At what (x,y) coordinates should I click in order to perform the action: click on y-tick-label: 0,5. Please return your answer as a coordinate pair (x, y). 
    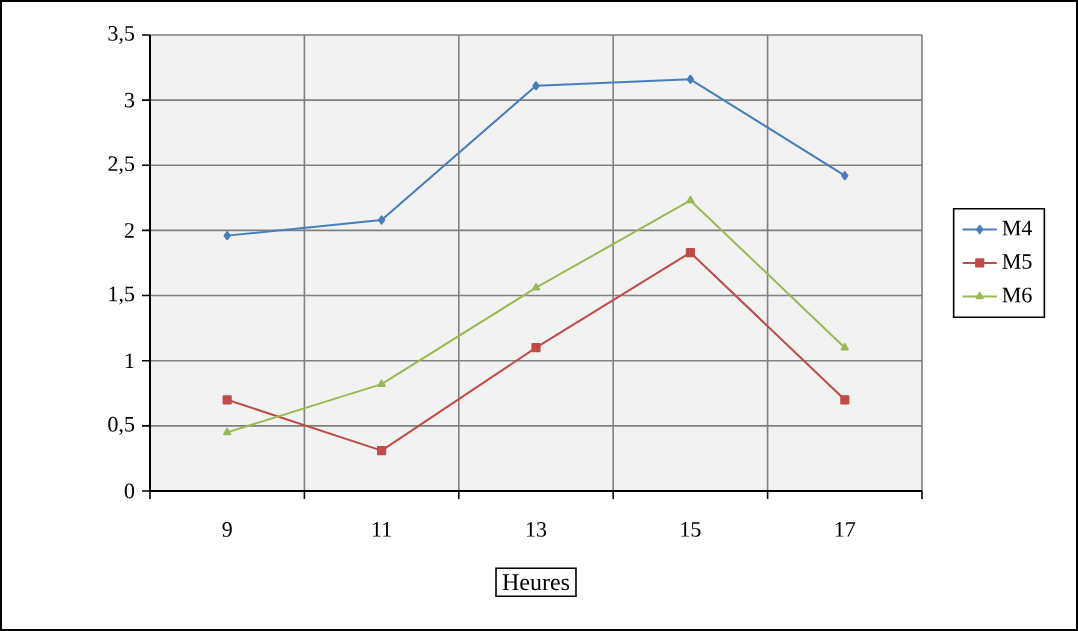
    Looking at the image, I should click on (121, 425).